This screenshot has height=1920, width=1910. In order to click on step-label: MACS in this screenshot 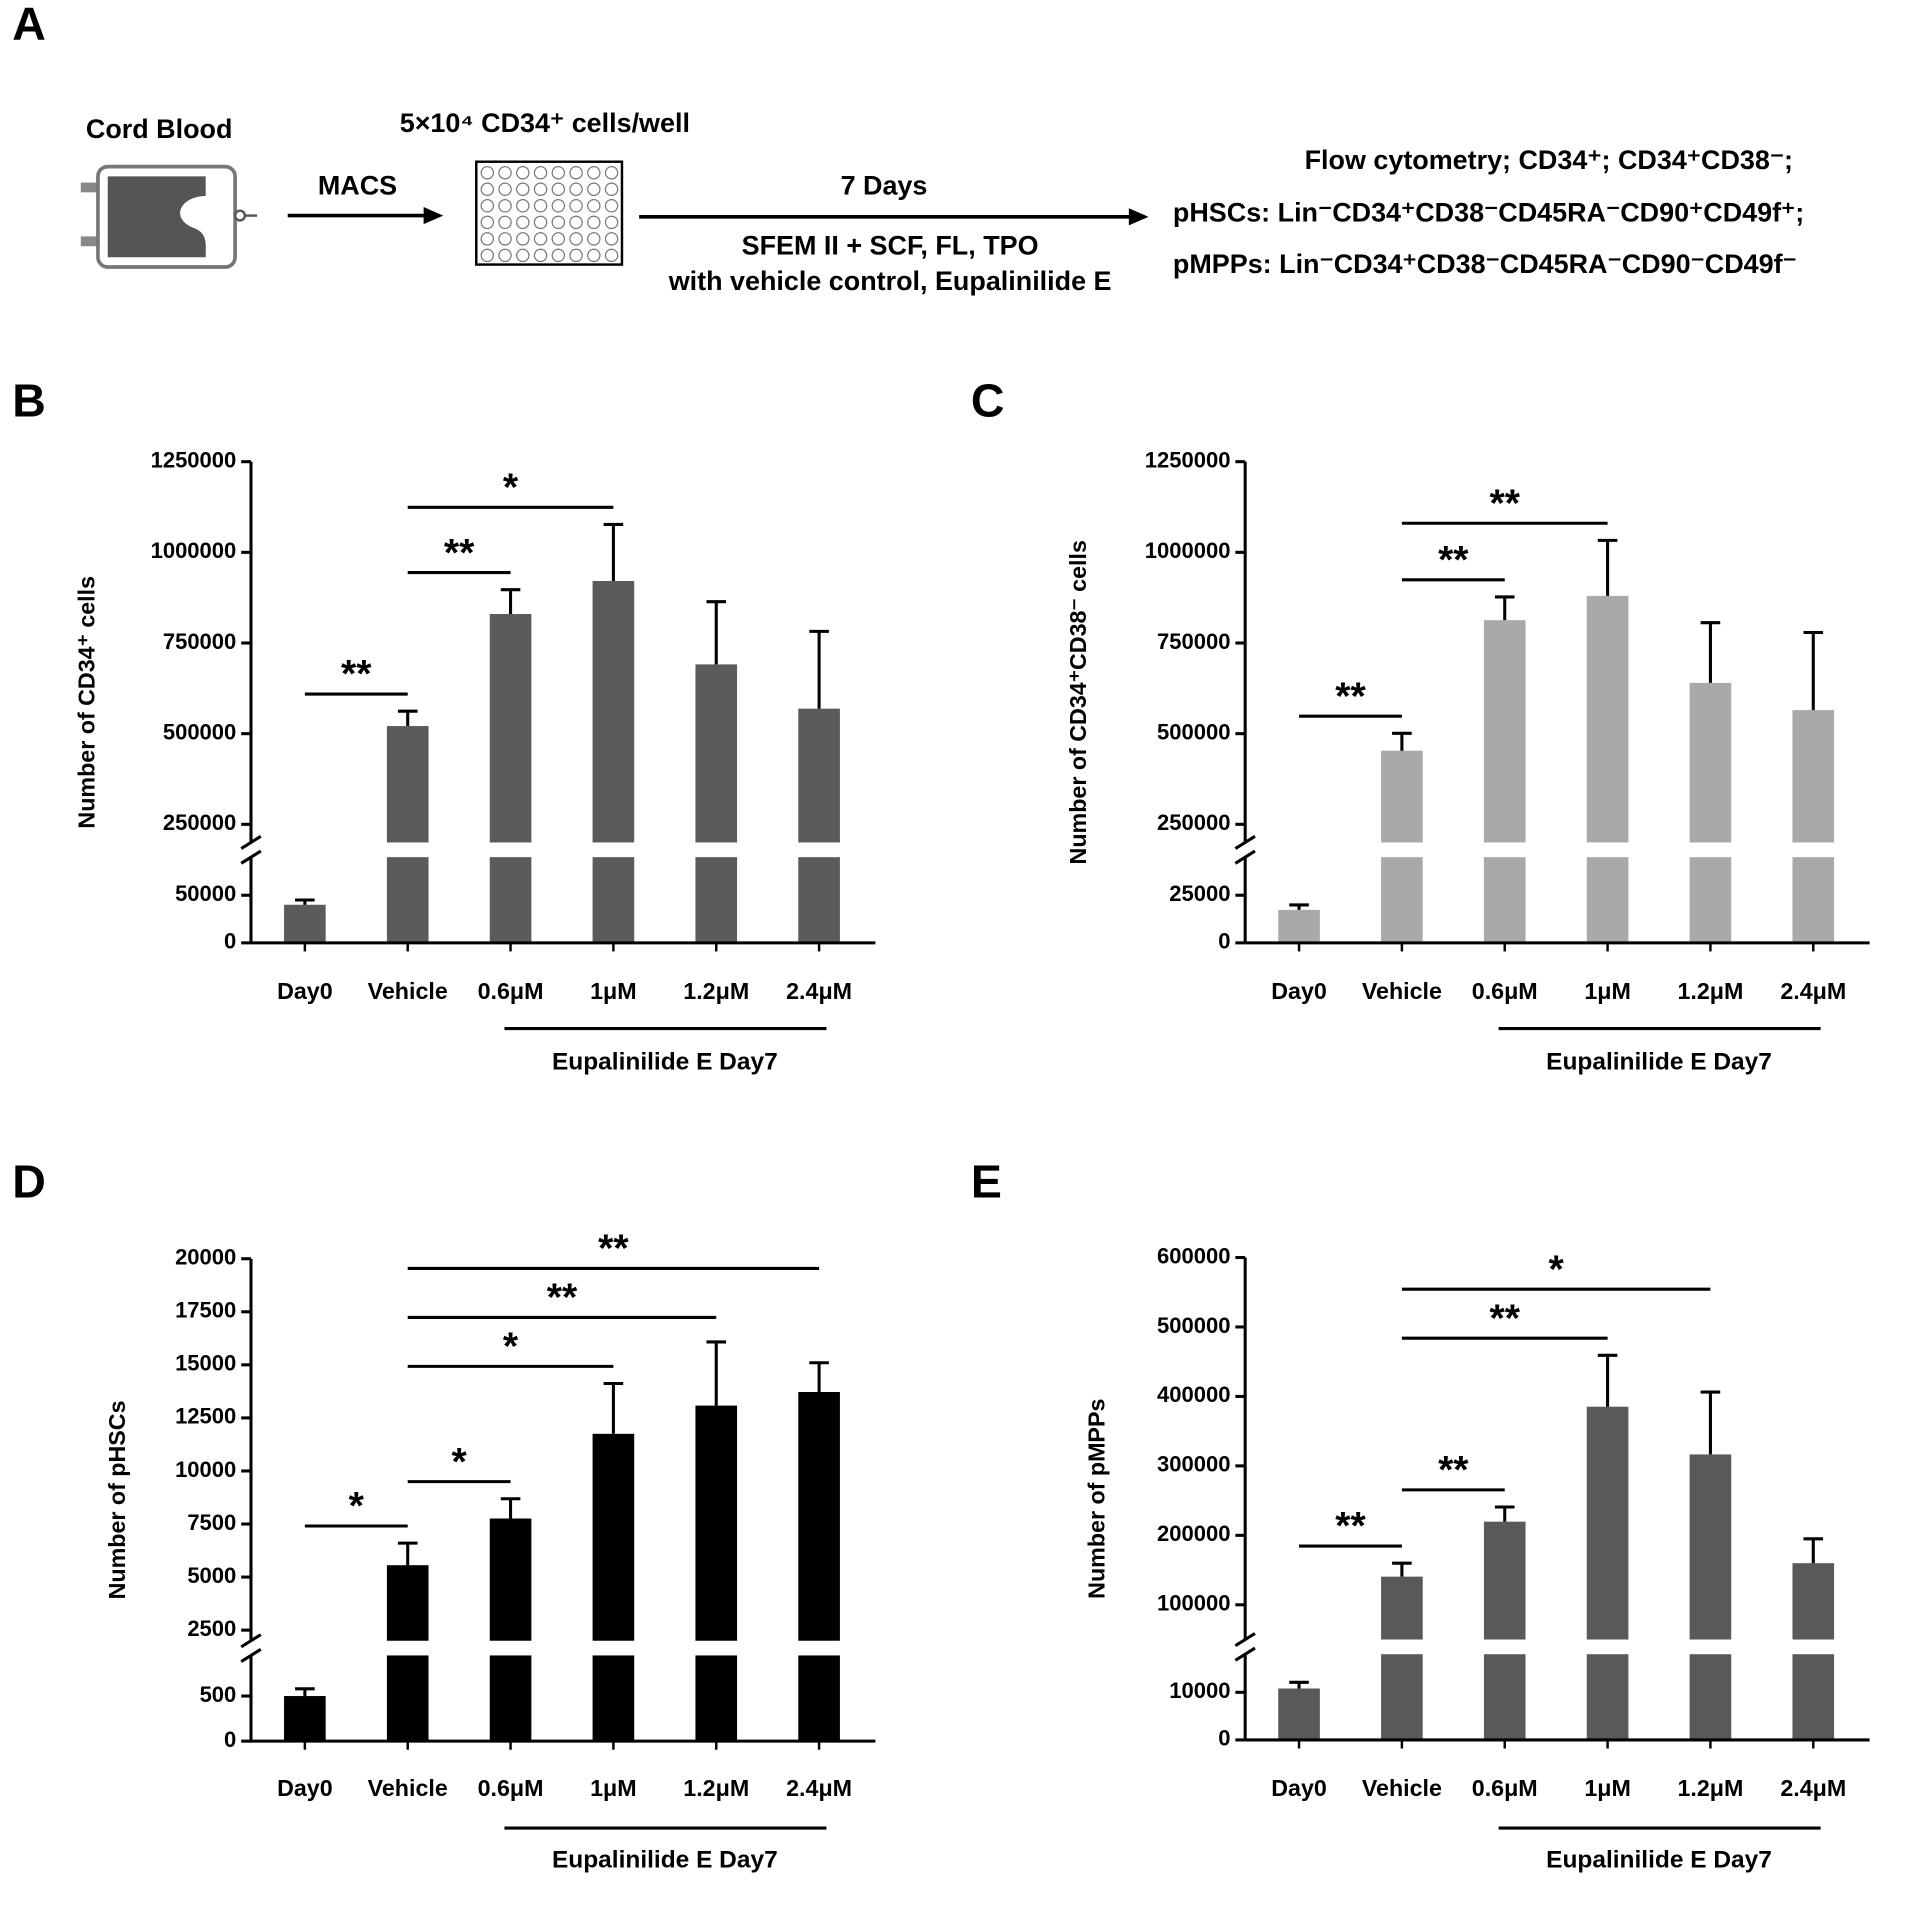, I will do `click(357, 186)`.